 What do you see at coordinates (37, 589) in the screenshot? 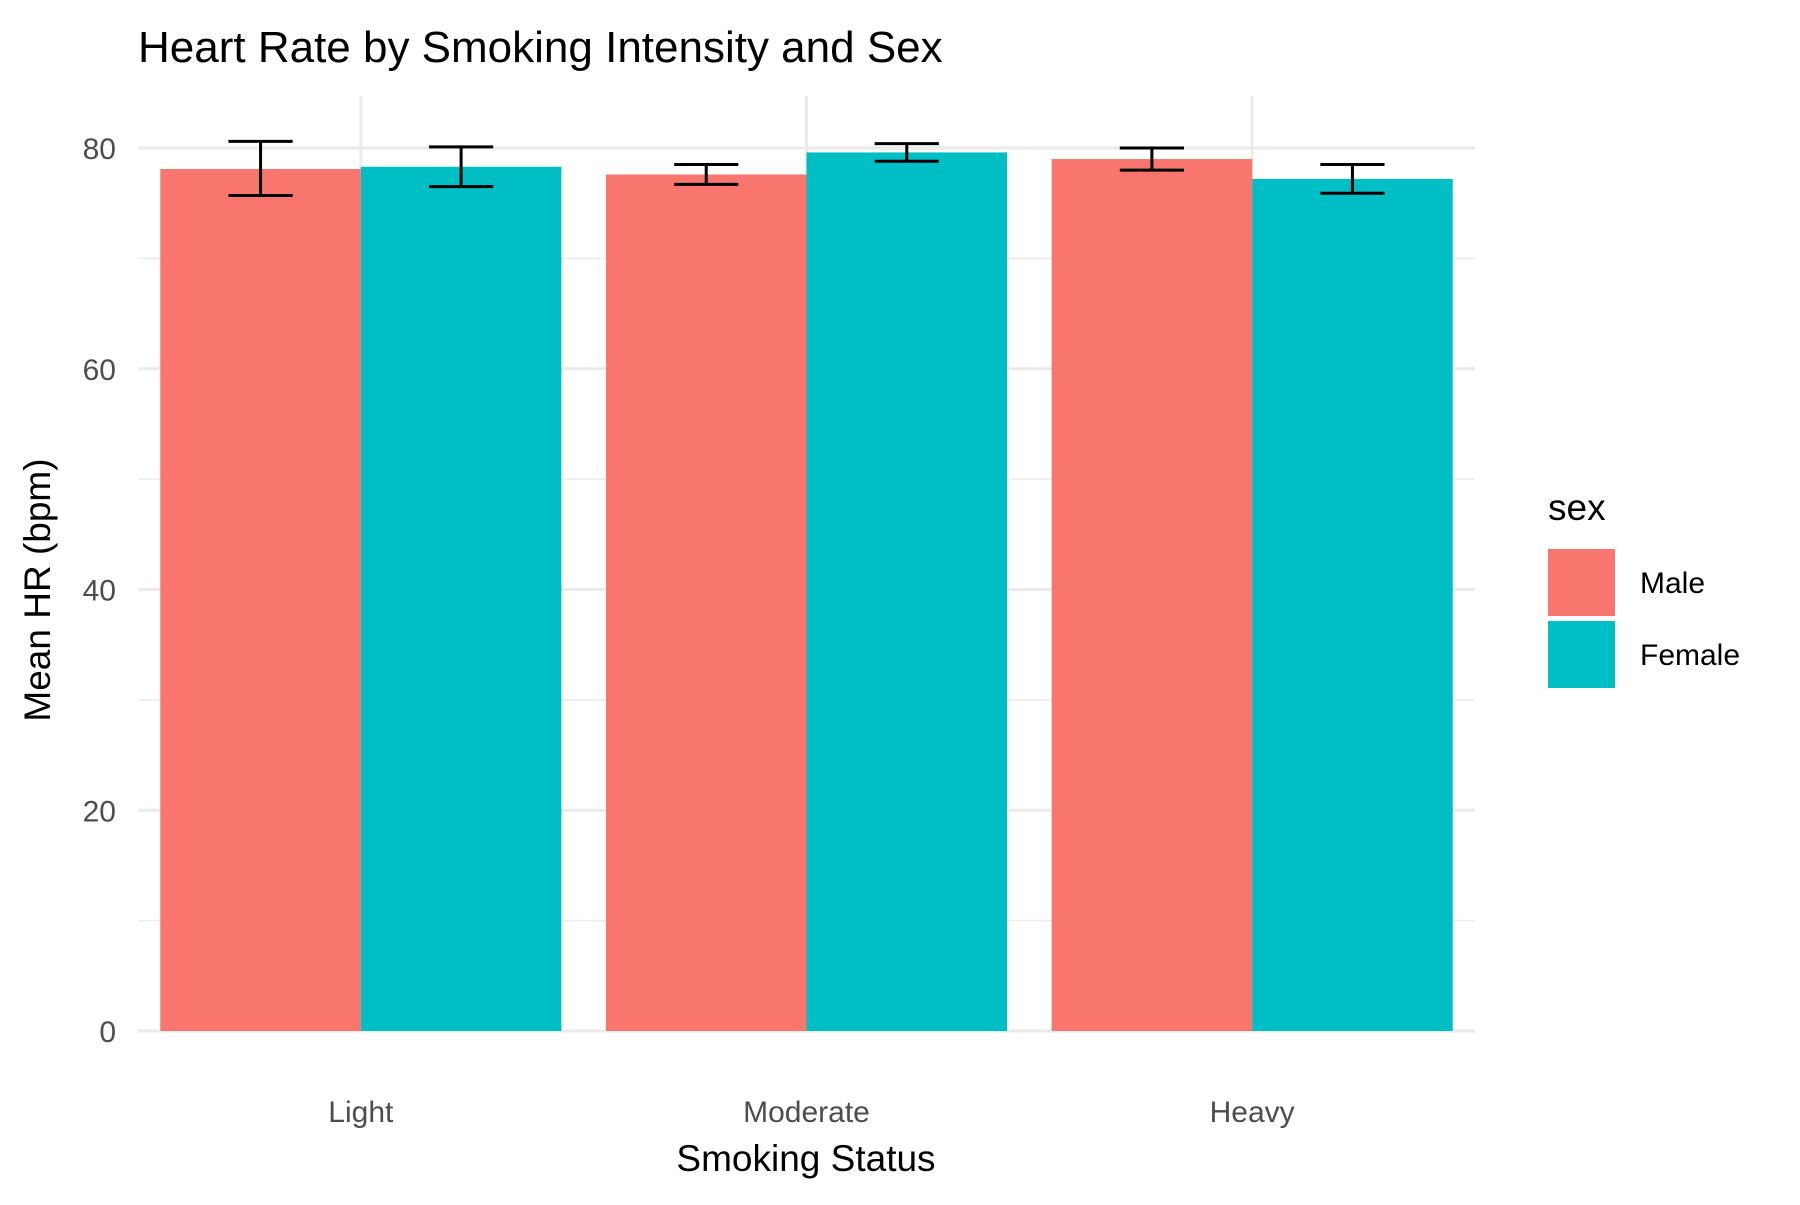
I see `y-axis-label: Mean HR (bpm)` at bounding box center [37, 589].